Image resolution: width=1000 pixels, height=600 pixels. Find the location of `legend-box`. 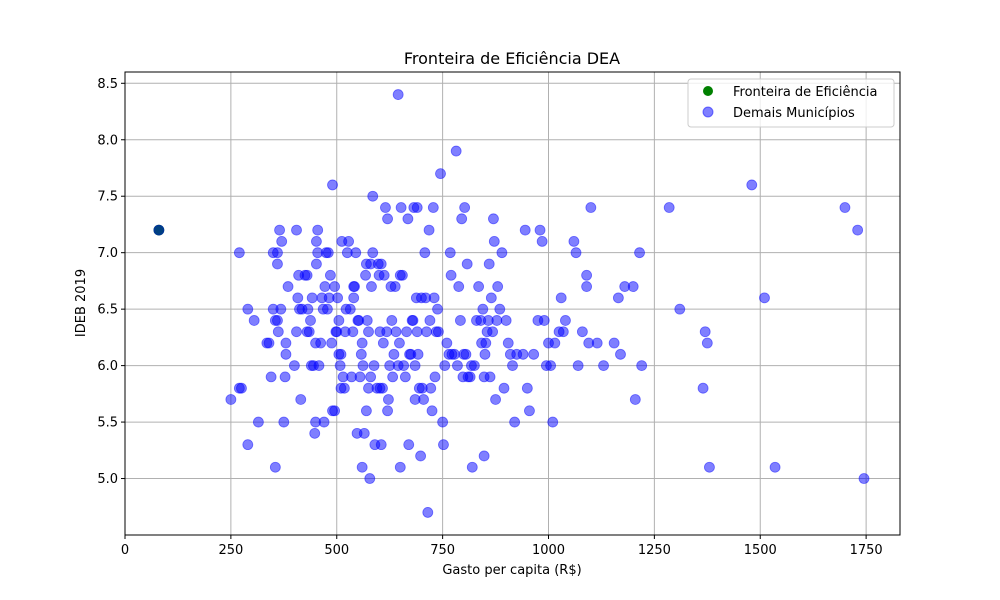

legend-box is located at coordinates (791, 103).